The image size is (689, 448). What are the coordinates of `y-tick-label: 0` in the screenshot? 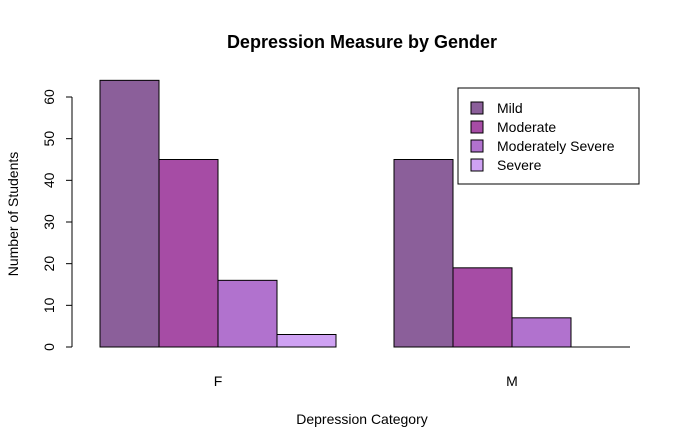 It's located at (49, 347).